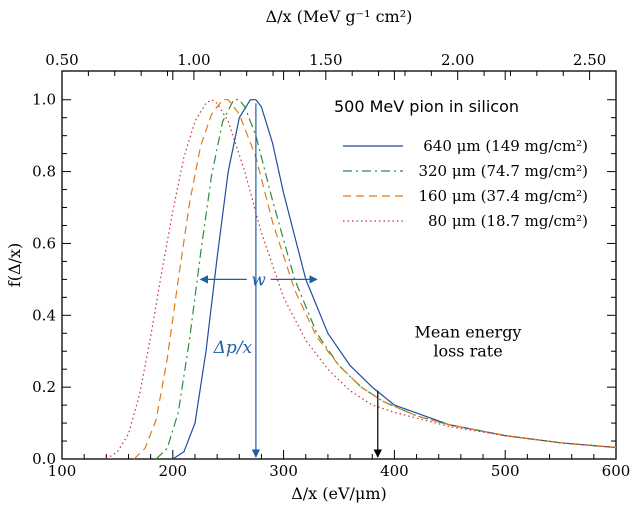  Describe the element at coordinates (44, 243) in the screenshot. I see `y-tick-label: 0.6` at that location.